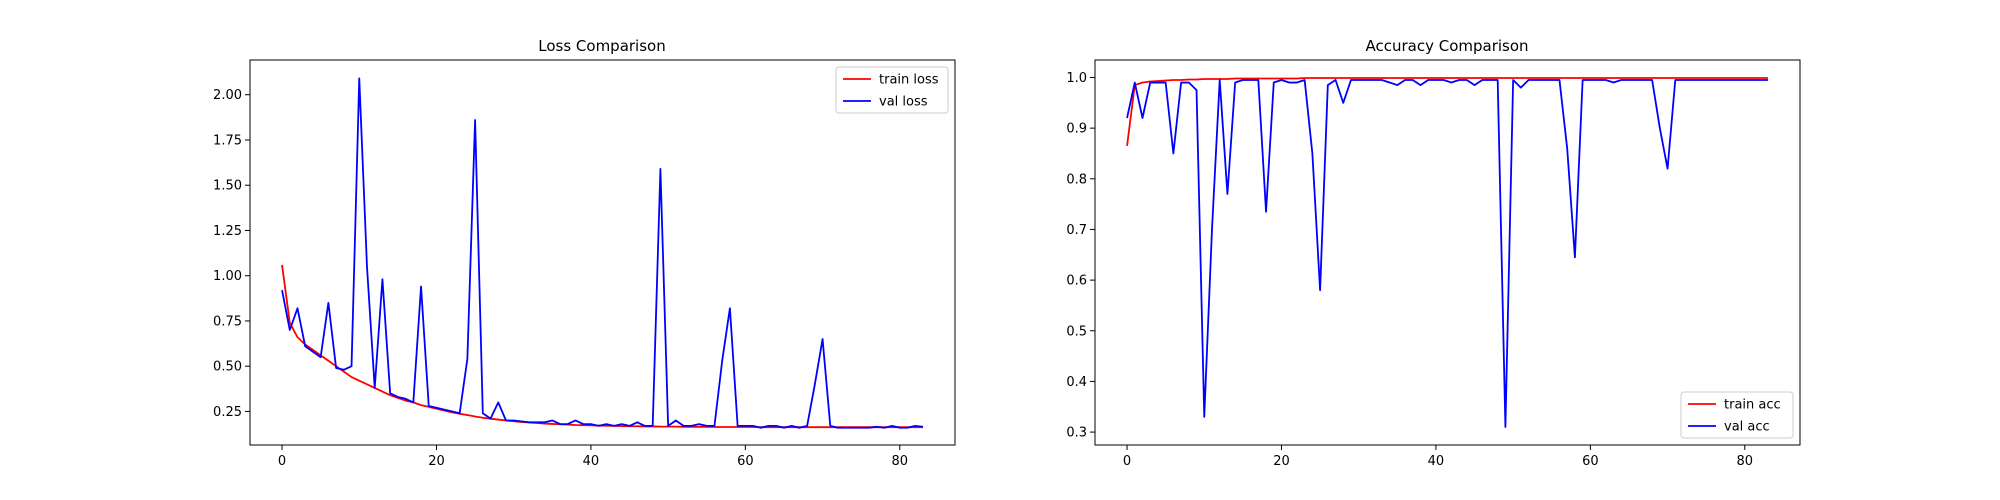 The height and width of the screenshot is (500, 2000). What do you see at coordinates (282, 461) in the screenshot?
I see `loss-x-tick-label: 0` at bounding box center [282, 461].